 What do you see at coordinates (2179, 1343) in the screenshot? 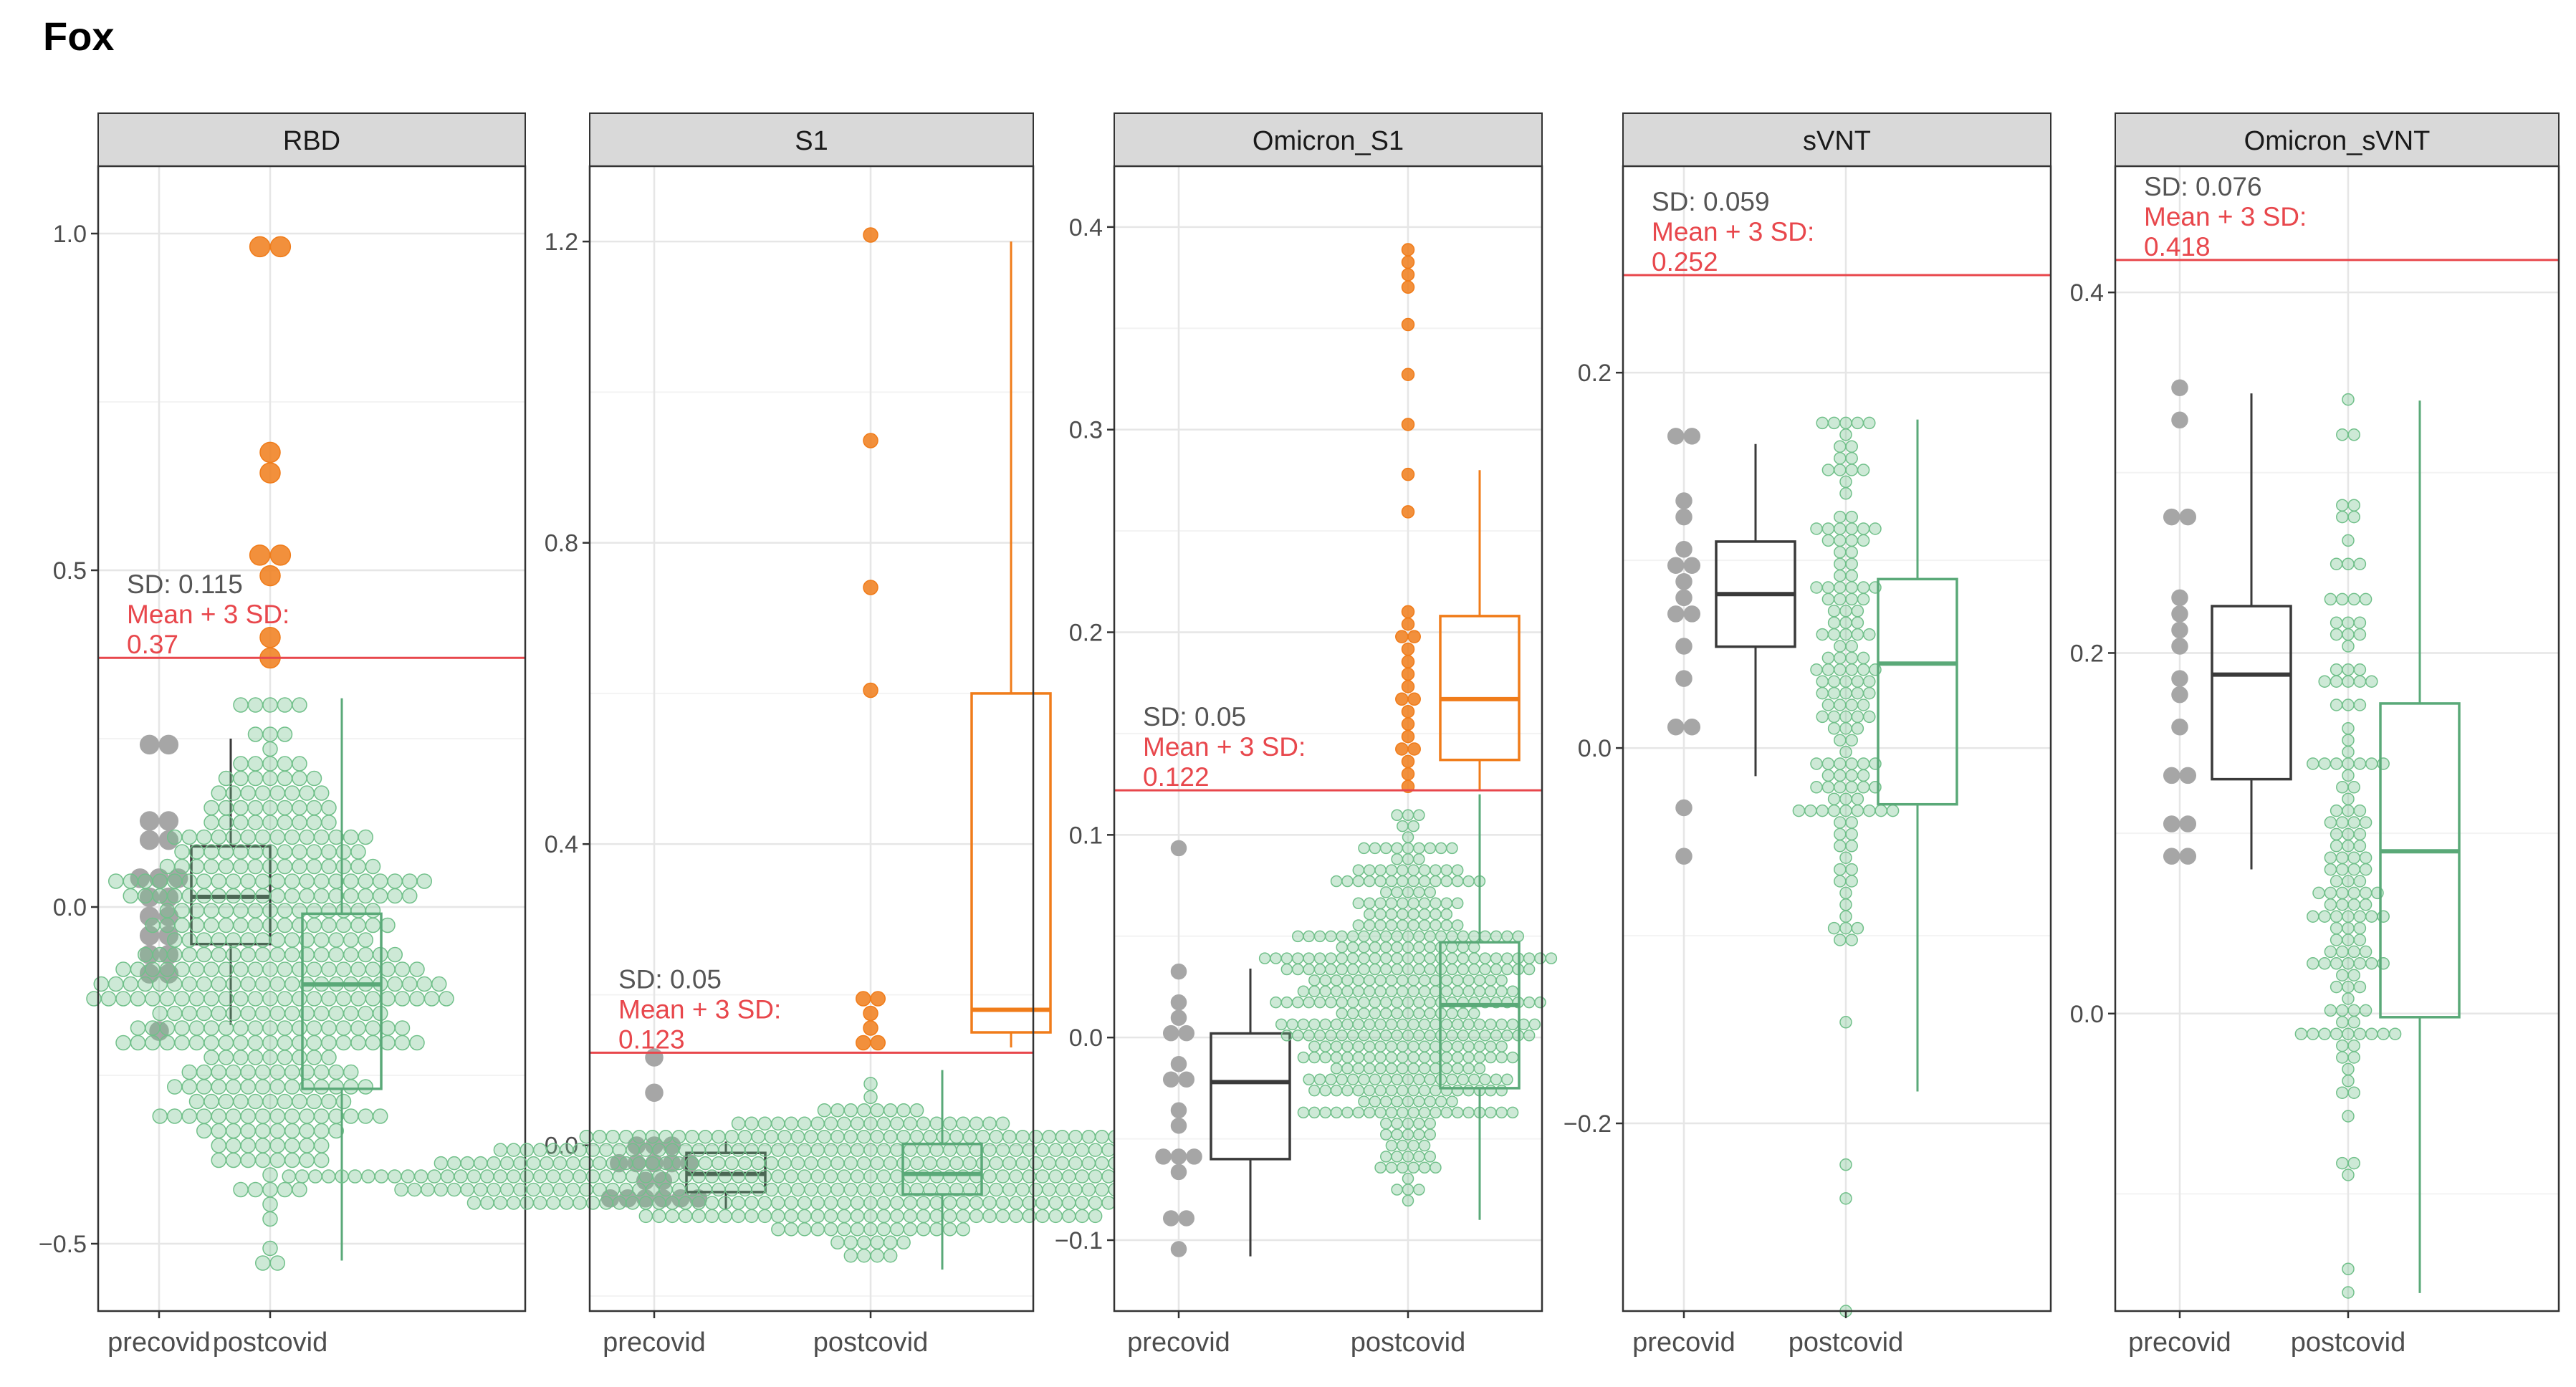
I see `x-tick-label-precovid-omicron_svnt: precovid` at bounding box center [2179, 1343].